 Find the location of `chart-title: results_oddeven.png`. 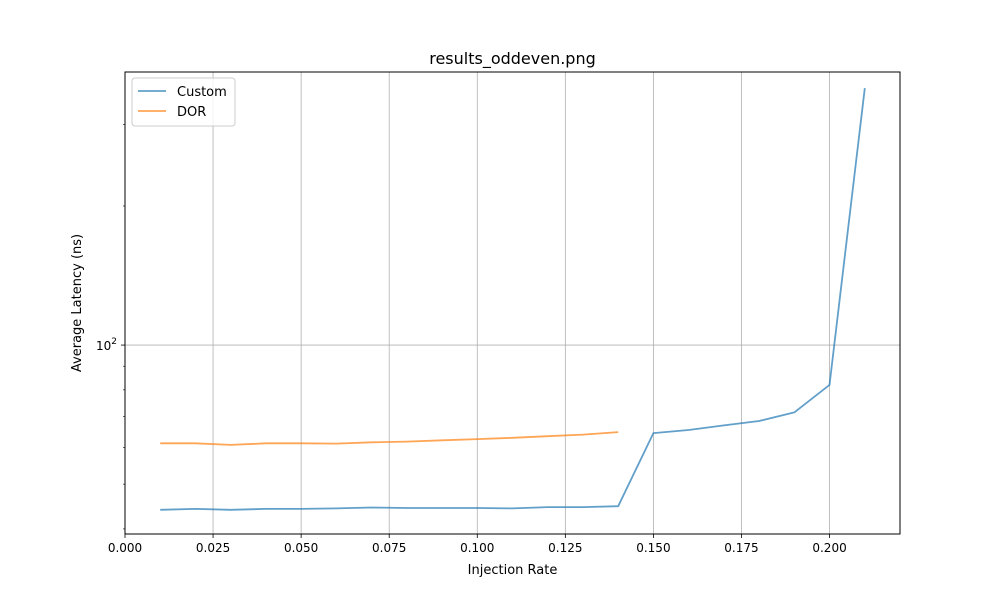

chart-title: results_oddeven.png is located at coordinates (512, 59).